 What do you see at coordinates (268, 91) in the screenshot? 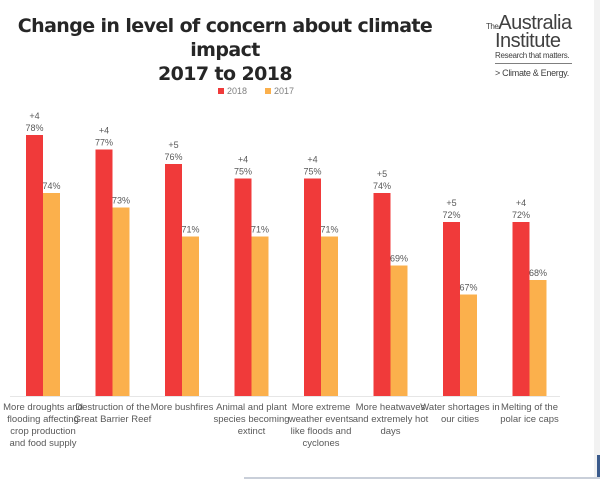
I see `legend-swatch-2017` at bounding box center [268, 91].